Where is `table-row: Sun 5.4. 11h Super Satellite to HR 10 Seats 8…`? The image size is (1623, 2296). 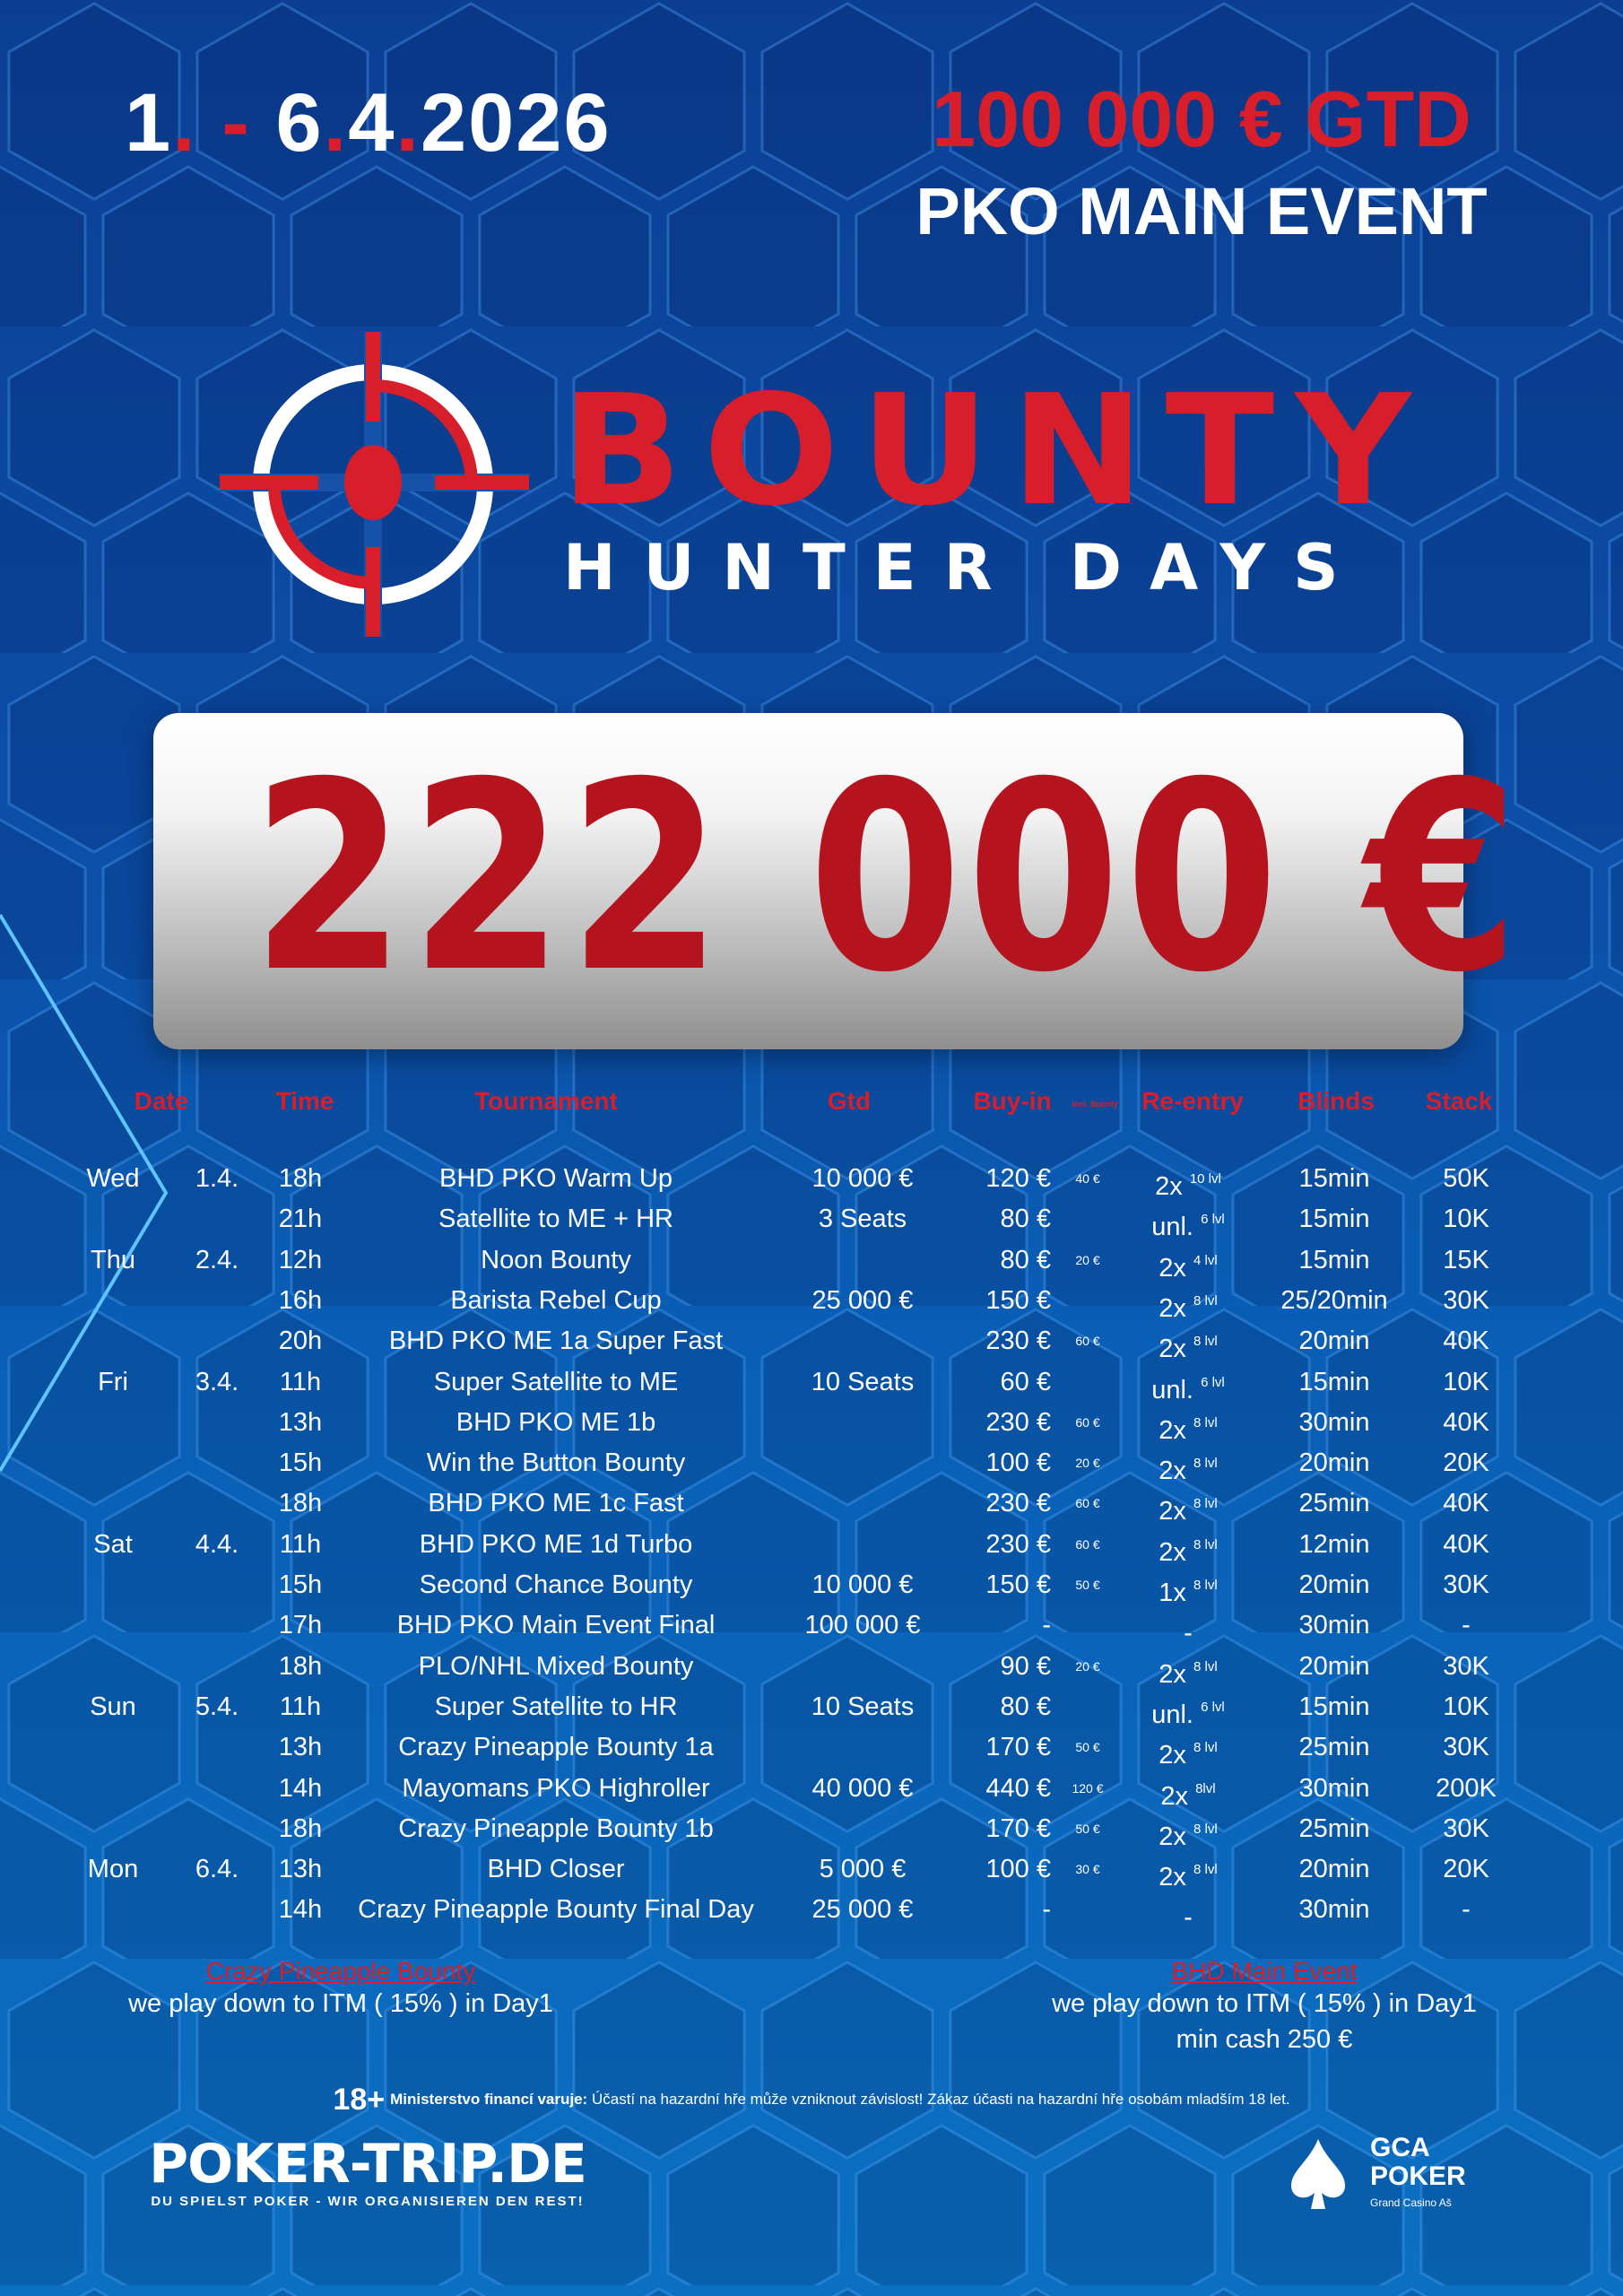 table-row: Sun 5.4. 11h Super Satellite to HR 10 Seats 8… is located at coordinates (811, 1708).